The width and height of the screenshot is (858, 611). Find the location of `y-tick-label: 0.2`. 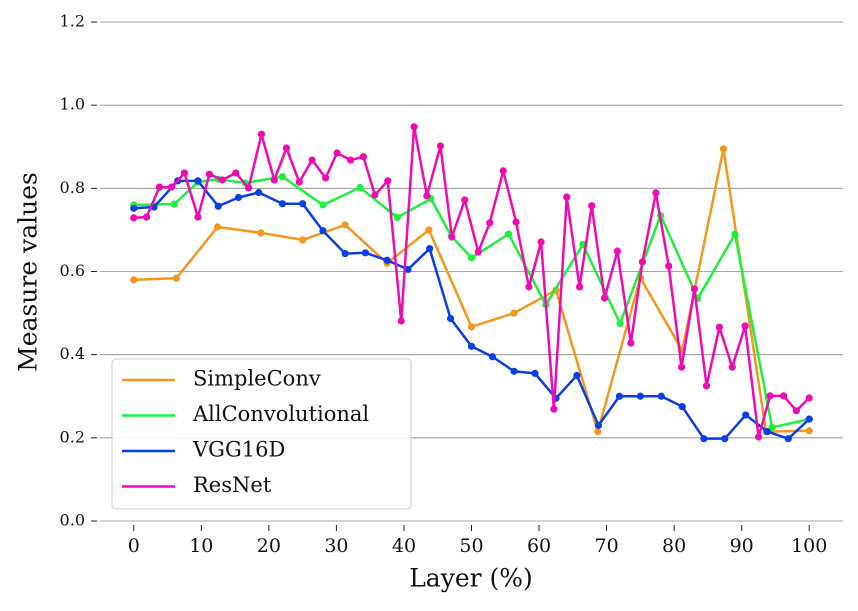

y-tick-label: 0.2 is located at coordinates (72, 436).